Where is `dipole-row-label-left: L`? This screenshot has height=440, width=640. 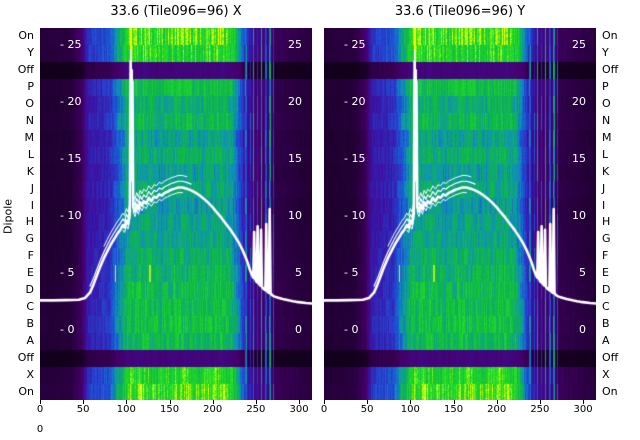 dipole-row-label-left: L is located at coordinates (30, 154).